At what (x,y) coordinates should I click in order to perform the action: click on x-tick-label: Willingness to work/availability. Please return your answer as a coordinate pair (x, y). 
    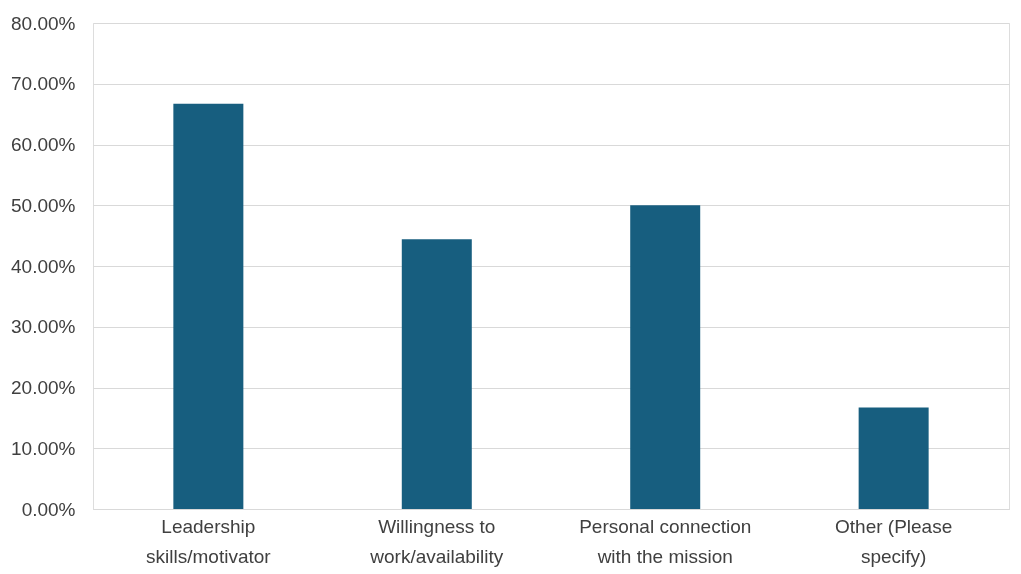
    Looking at the image, I should click on (436, 541).